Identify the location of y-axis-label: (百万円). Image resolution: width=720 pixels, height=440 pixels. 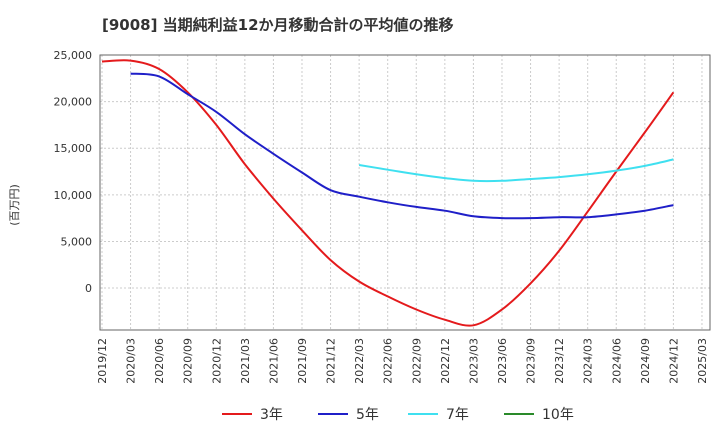
(14, 205).